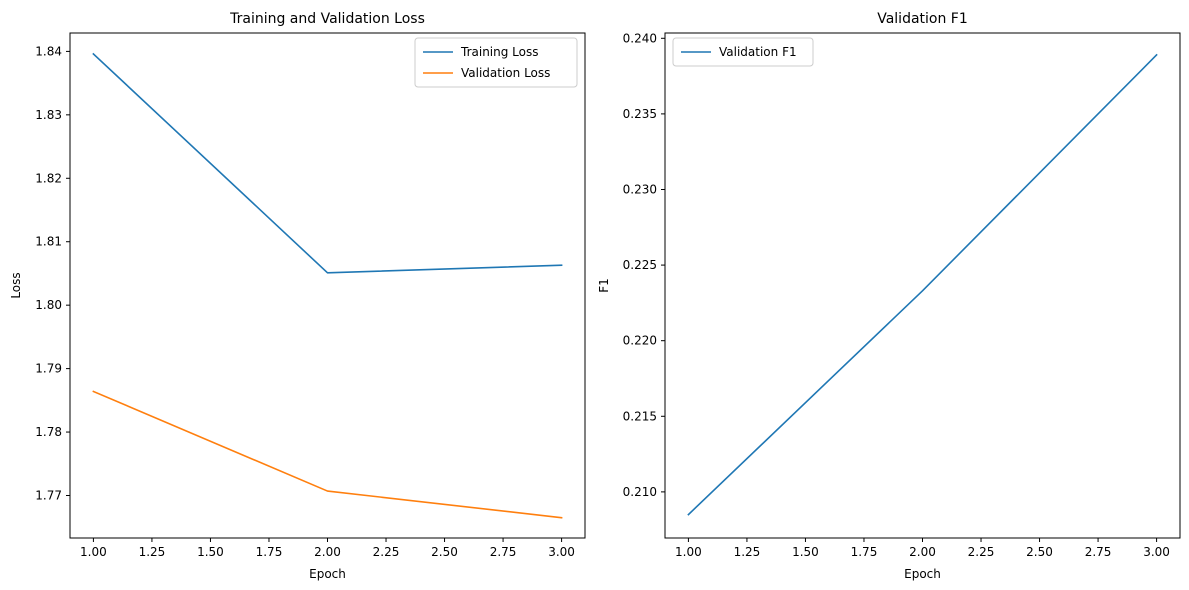  I want to click on loss-chart-title: Training and Validation Loss, so click(327, 19).